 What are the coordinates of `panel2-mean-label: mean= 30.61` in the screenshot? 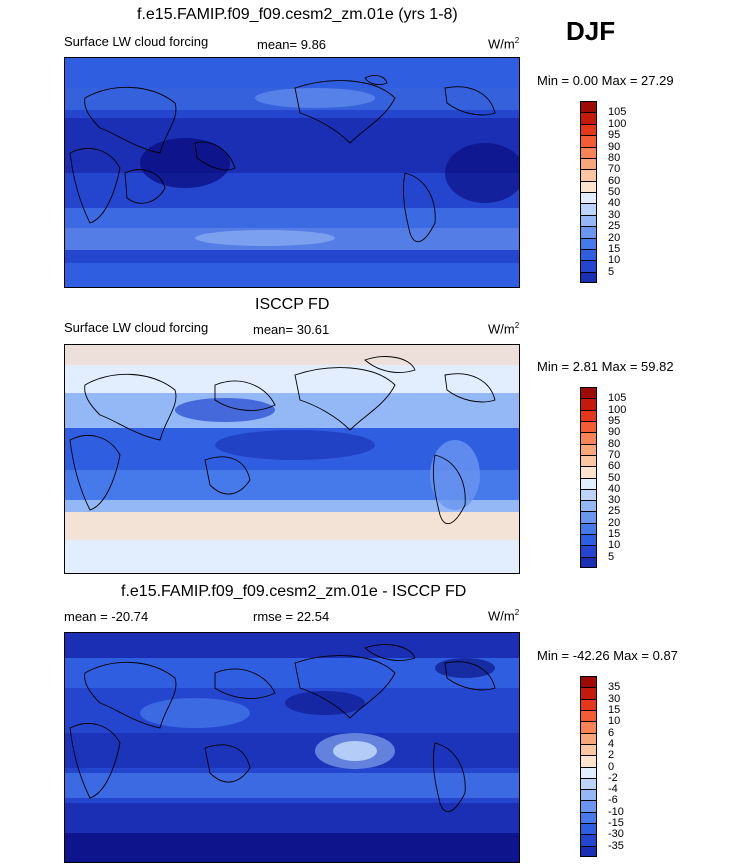 It's located at (291, 329).